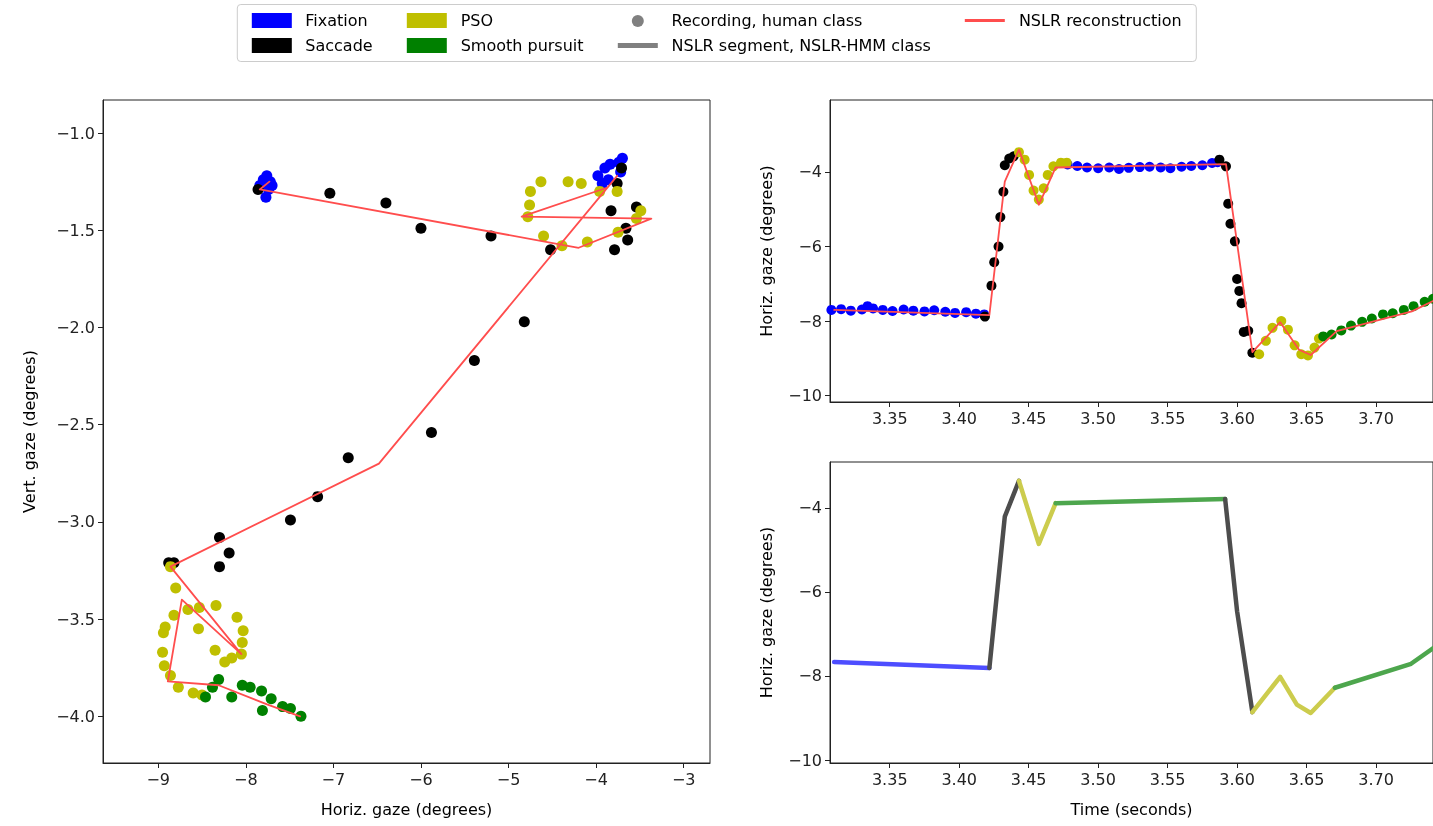 Image resolution: width=1433 pixels, height=826 pixels. What do you see at coordinates (29, 431) in the screenshot?
I see `y-axis-title: Vert. gaze (degrees)` at bounding box center [29, 431].